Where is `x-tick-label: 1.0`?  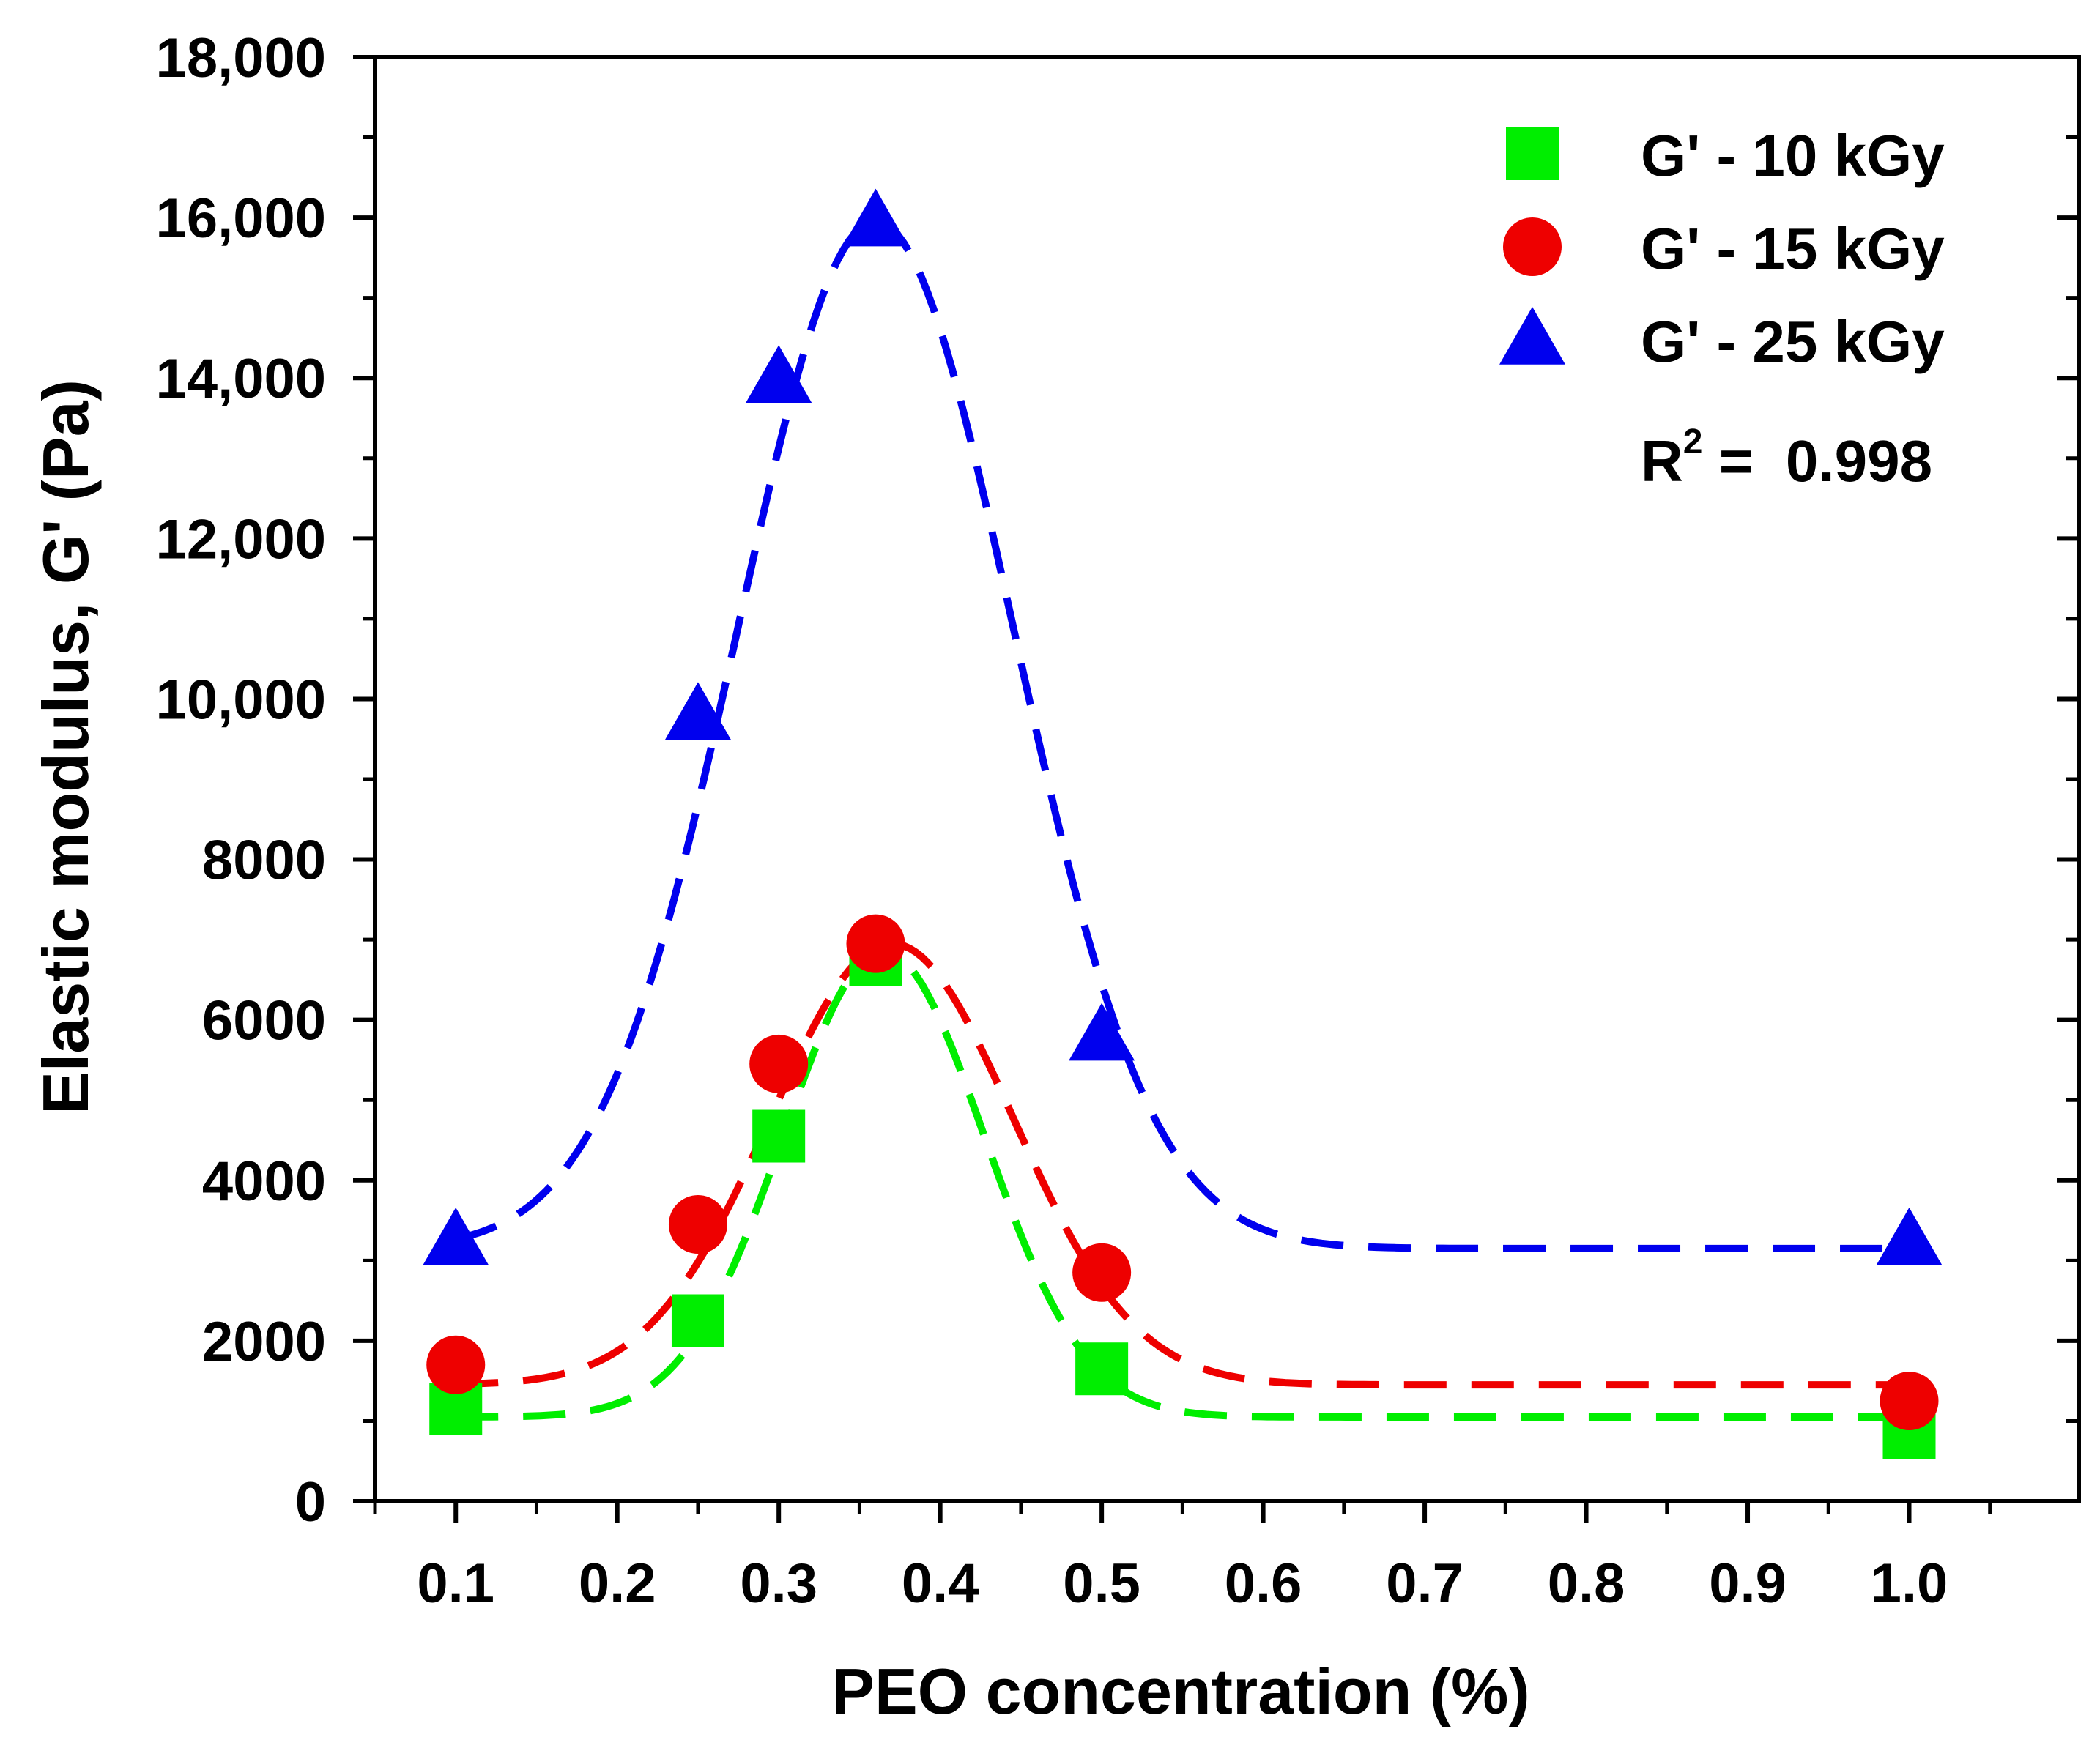
x-tick-label: 1.0 is located at coordinates (1909, 1583).